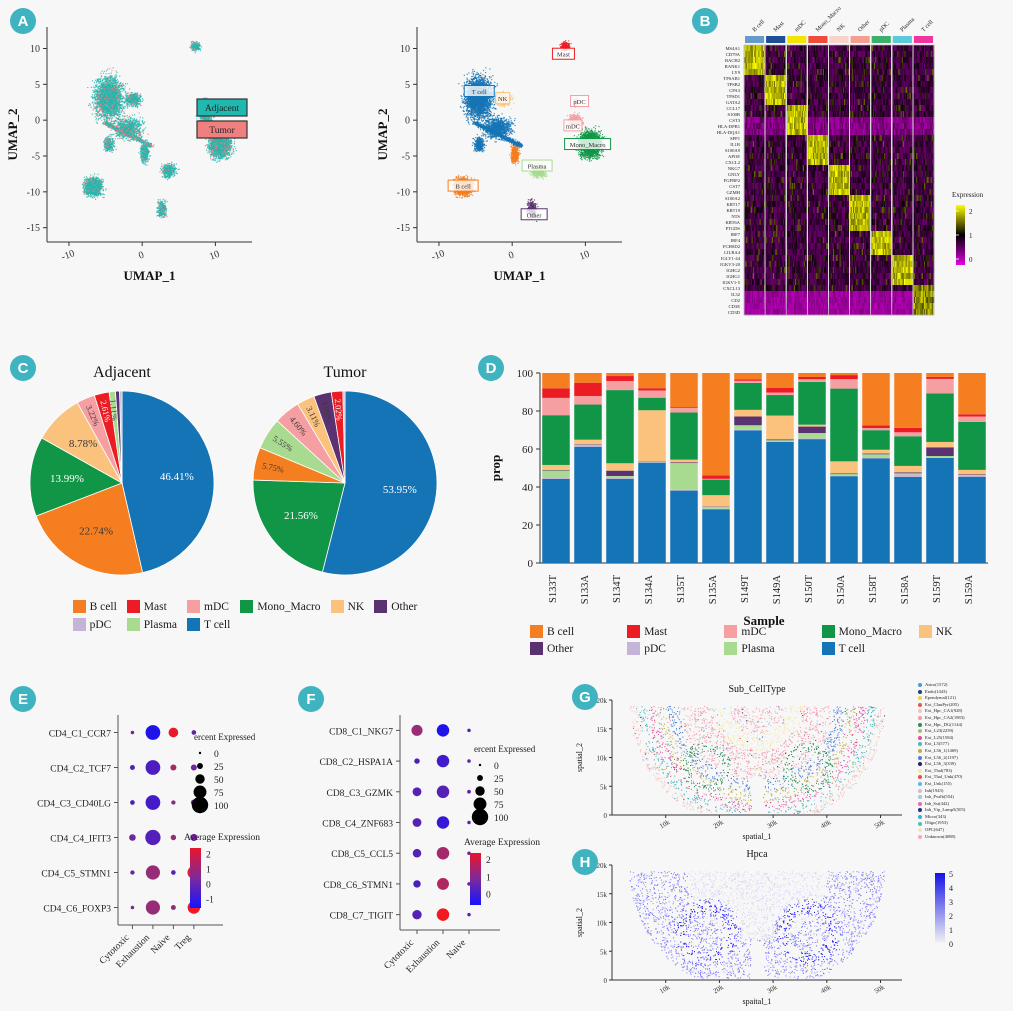  I want to click on legend-item: Ext_L56_2(1197), so click(965, 758).